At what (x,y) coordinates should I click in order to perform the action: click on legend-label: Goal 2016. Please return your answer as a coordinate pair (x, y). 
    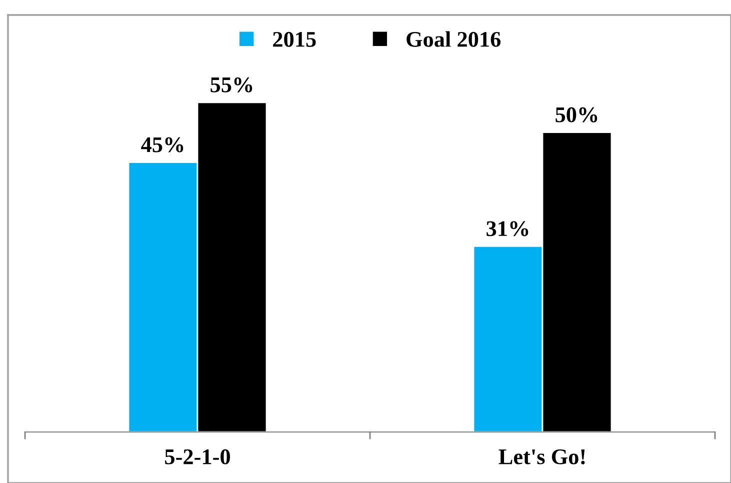
    Looking at the image, I should click on (453, 39).